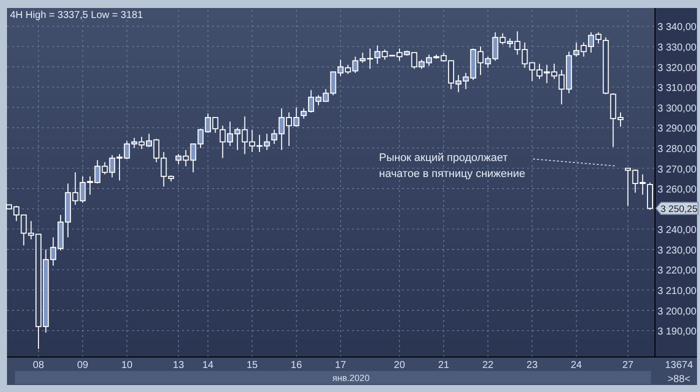  Describe the element at coordinates (677, 312) in the screenshot. I see `y-tick-label: 3 200,00` at that location.